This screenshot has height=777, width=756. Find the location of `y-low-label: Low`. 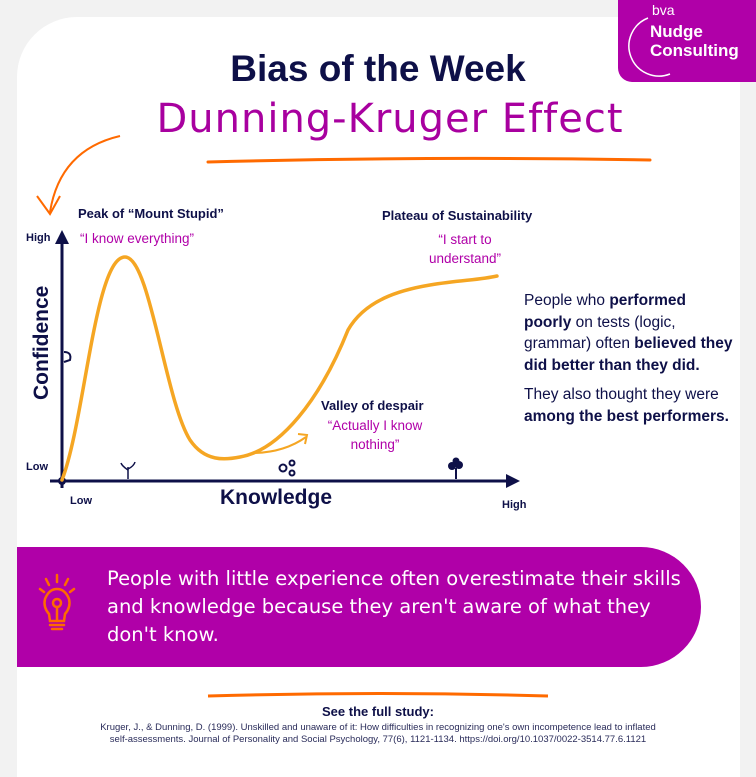

y-low-label: Low is located at coordinates (37, 467).